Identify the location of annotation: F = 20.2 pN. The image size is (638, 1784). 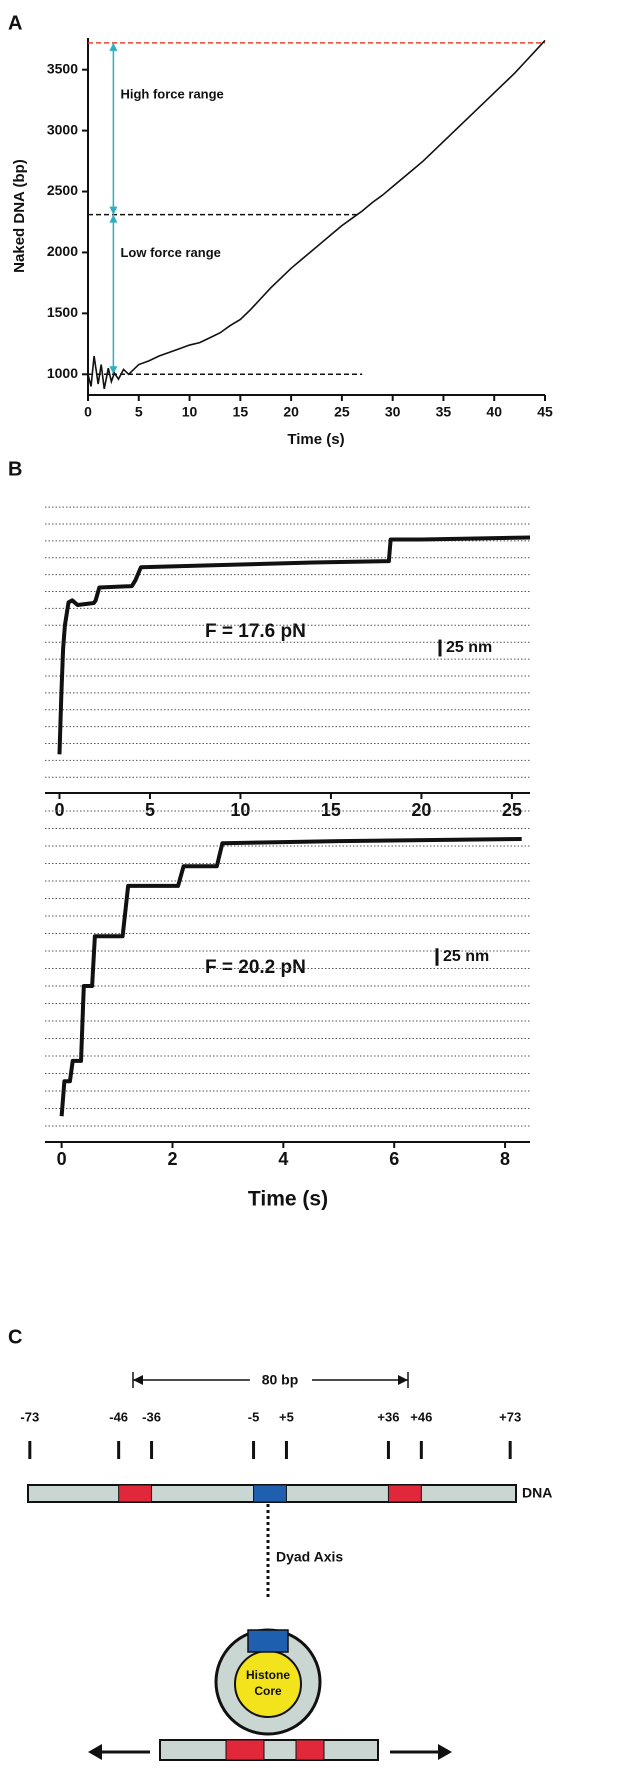
(255, 967).